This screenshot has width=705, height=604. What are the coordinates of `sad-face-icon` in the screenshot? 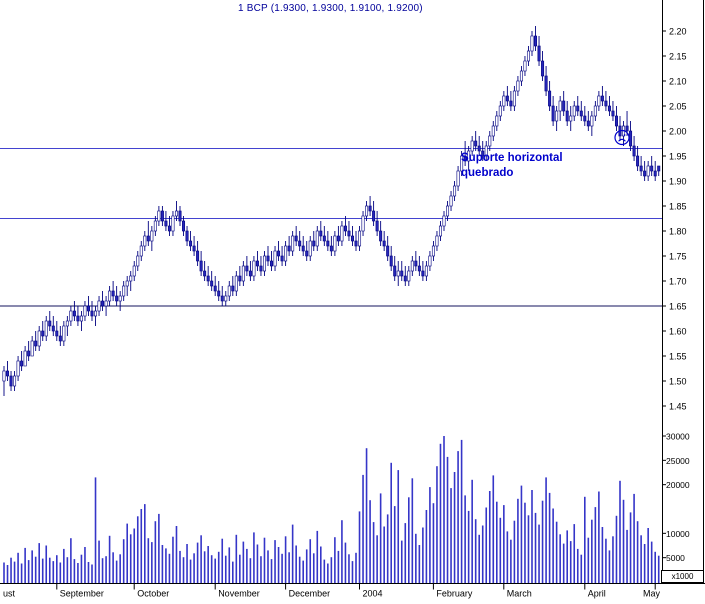 It's located at (622, 137).